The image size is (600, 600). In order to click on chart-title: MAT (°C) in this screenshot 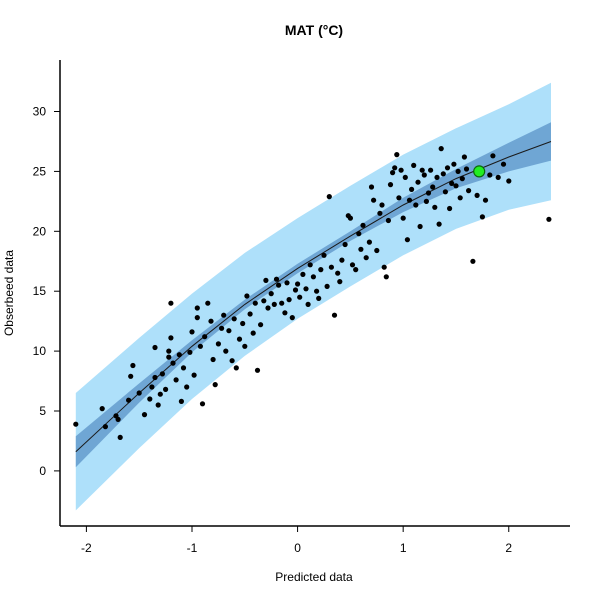, I will do `click(314, 30)`.